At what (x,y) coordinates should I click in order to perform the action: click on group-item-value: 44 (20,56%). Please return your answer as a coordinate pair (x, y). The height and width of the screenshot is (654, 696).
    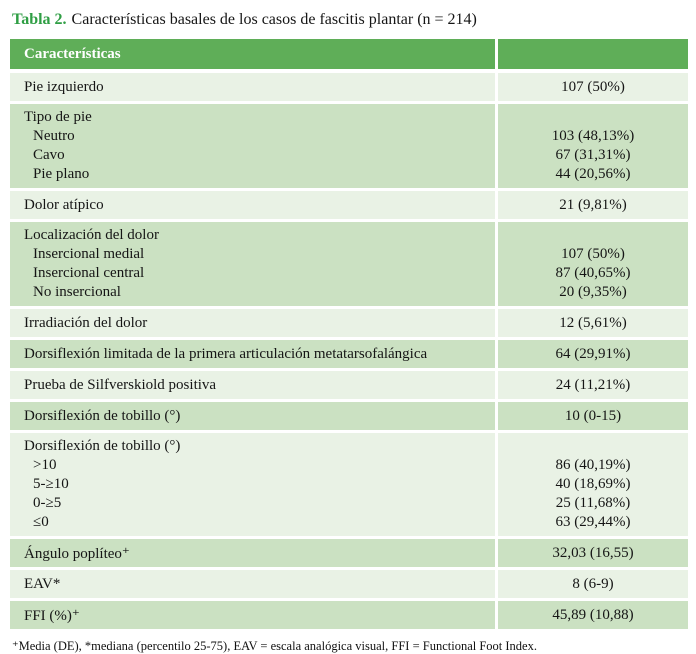
    Looking at the image, I should click on (593, 174).